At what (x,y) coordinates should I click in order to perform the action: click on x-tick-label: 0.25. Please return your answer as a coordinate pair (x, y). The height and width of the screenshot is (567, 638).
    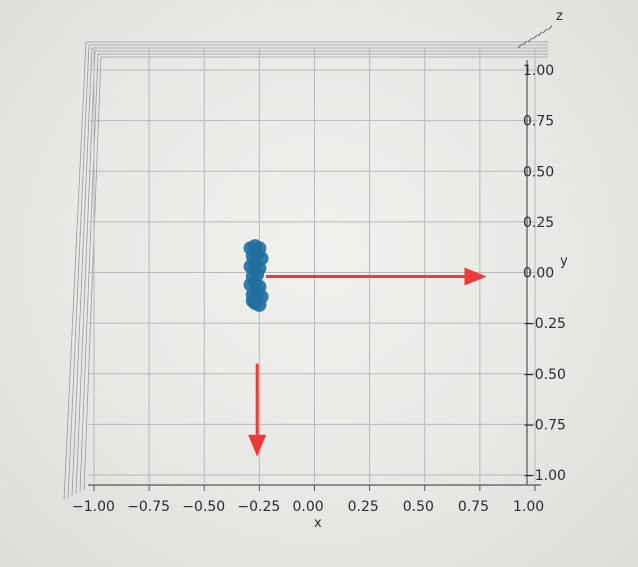
    Looking at the image, I should click on (363, 507).